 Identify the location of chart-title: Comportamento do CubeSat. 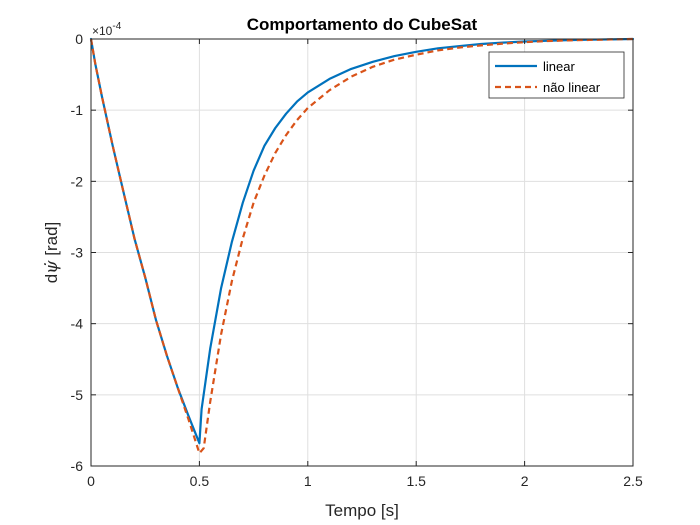
(362, 24).